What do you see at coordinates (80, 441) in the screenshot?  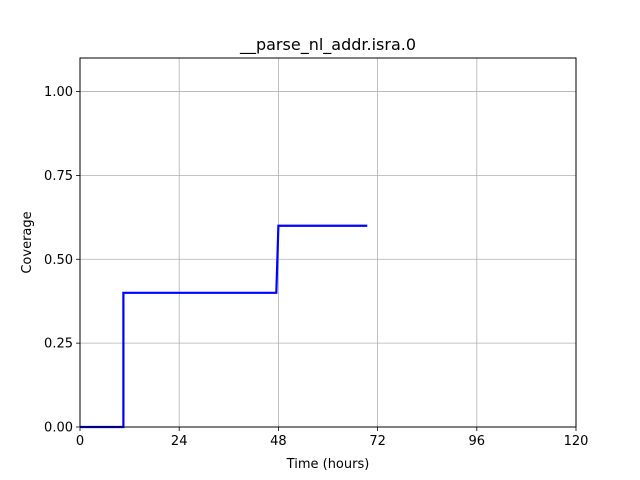 I see `x-tick-label: 0` at bounding box center [80, 441].